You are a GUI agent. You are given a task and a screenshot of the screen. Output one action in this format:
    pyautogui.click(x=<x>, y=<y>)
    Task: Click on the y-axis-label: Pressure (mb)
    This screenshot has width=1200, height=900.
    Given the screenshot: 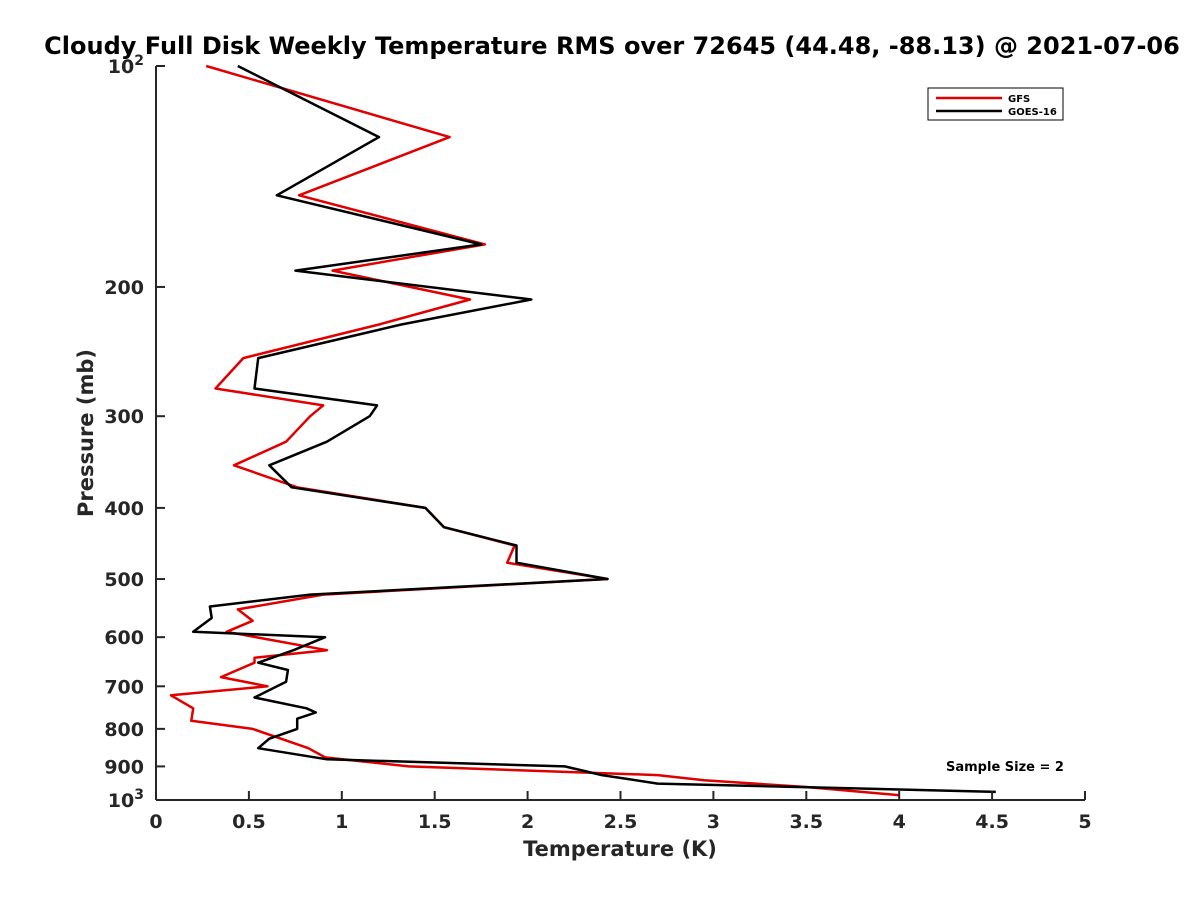 What is the action you would take?
    pyautogui.click(x=86, y=433)
    